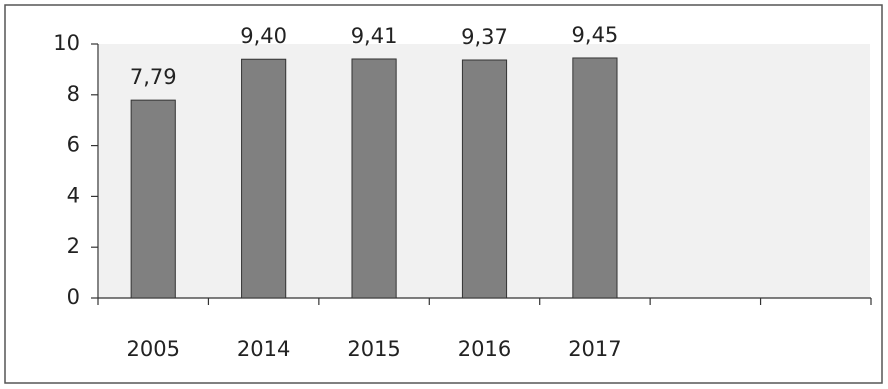  What do you see at coordinates (73, 195) in the screenshot?
I see `y-tick-label: 4` at bounding box center [73, 195].